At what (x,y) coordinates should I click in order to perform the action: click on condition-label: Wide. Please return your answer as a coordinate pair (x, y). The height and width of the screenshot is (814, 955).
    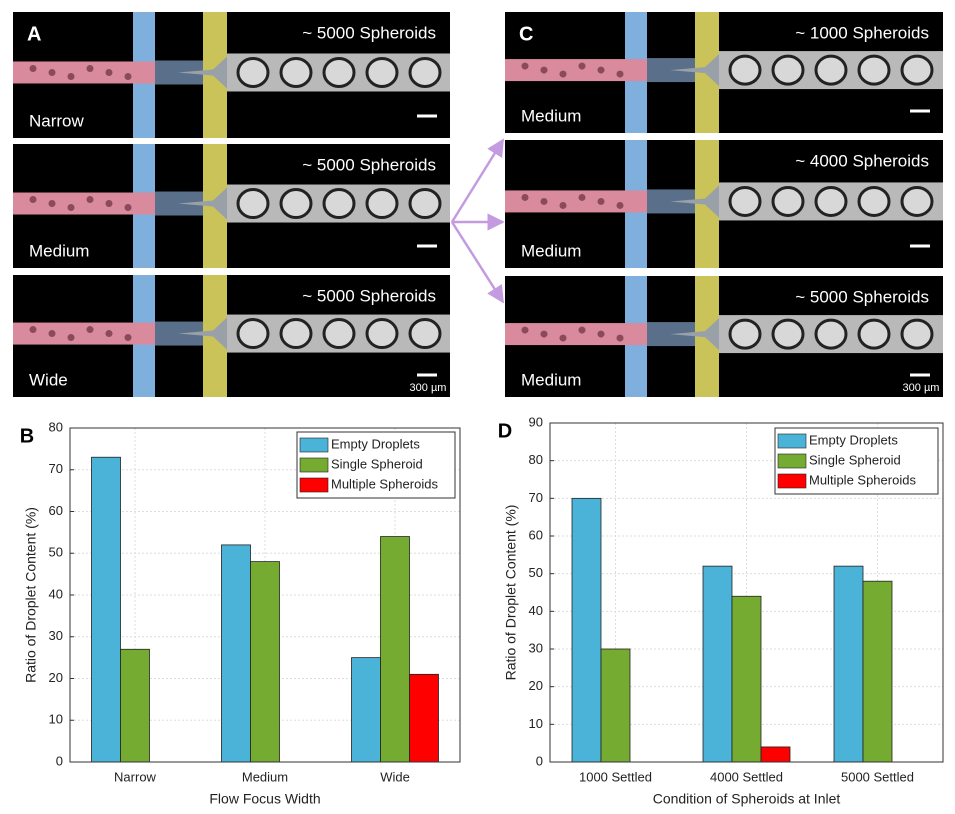
    Looking at the image, I should click on (48, 379).